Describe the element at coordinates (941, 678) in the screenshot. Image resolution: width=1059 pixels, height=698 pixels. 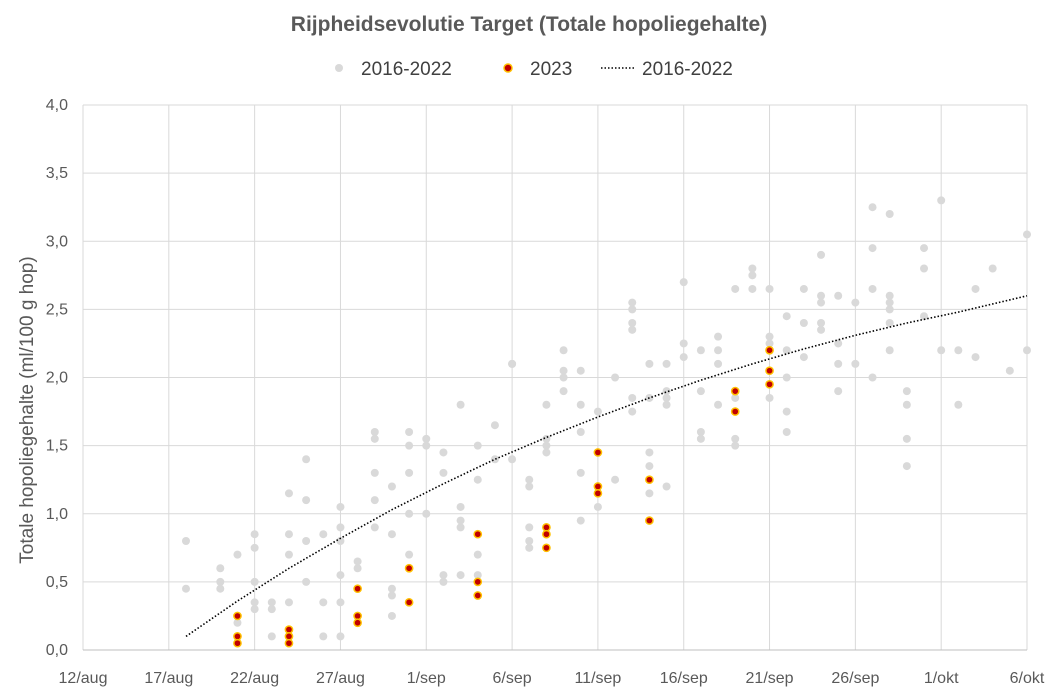
I see `x-tick-label: 1/okt` at that location.